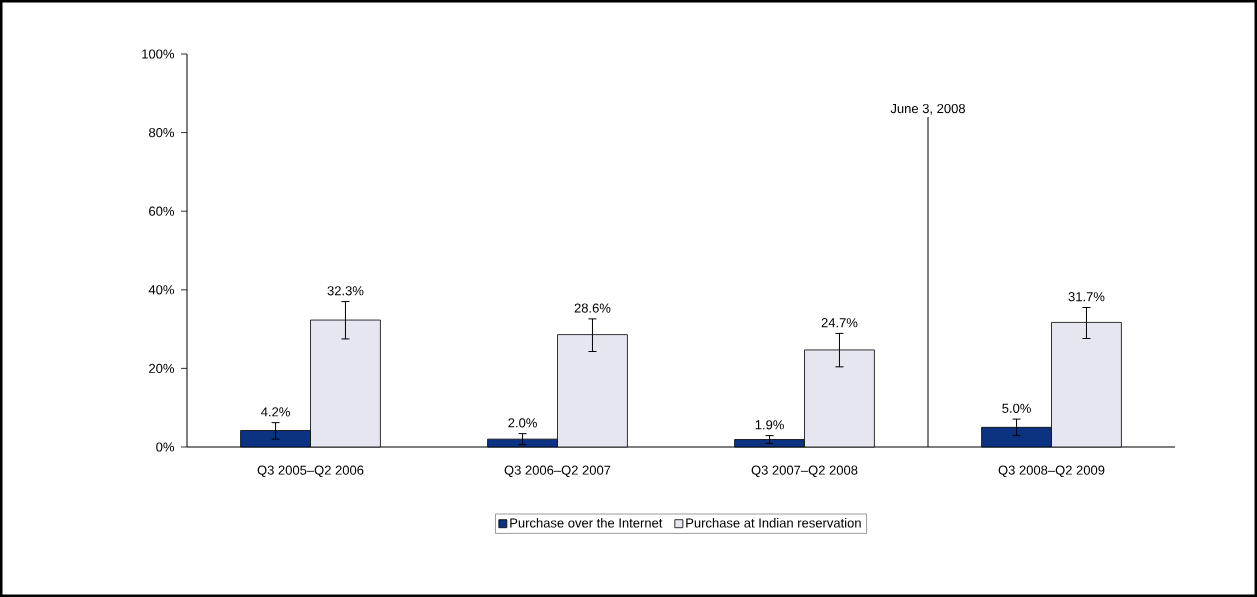 The height and width of the screenshot is (597, 1257). Describe the element at coordinates (586, 523) in the screenshot. I see `legend-label: Purchase over the Internet` at that location.